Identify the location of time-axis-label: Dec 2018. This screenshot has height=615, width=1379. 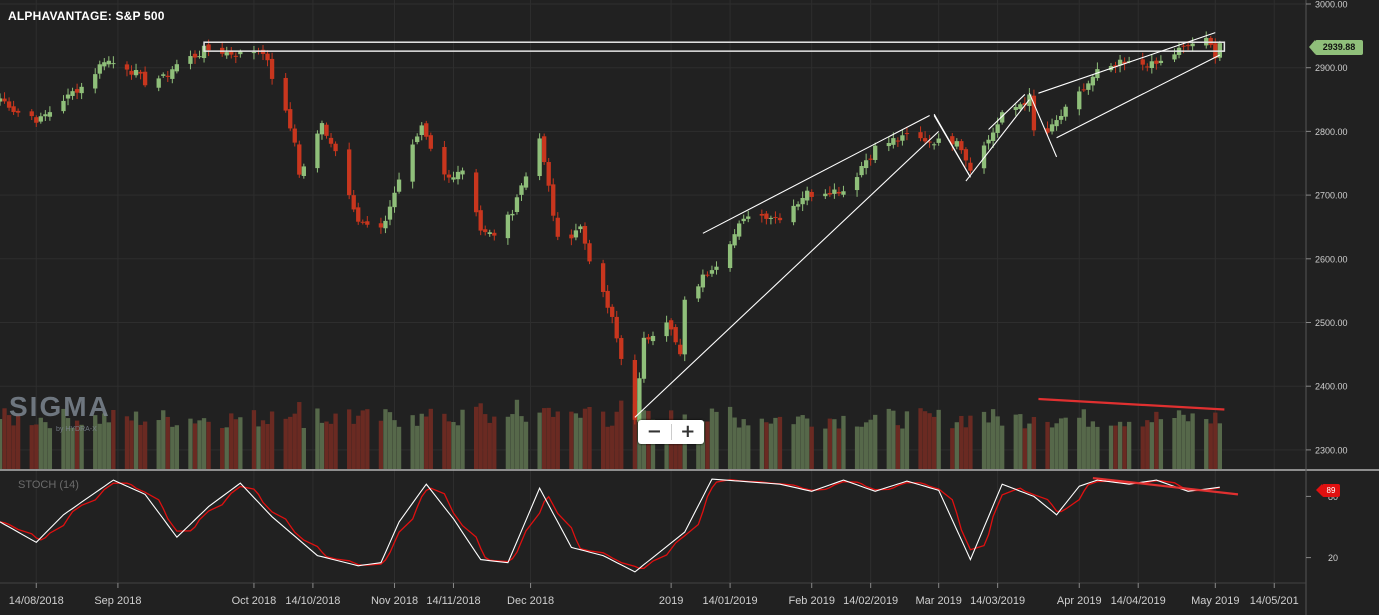
(530, 601).